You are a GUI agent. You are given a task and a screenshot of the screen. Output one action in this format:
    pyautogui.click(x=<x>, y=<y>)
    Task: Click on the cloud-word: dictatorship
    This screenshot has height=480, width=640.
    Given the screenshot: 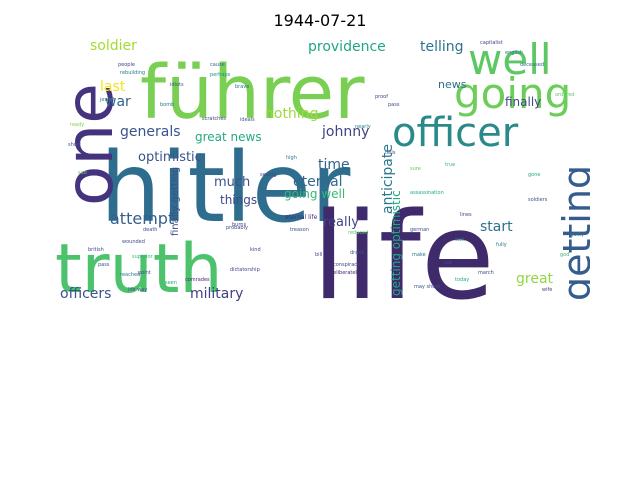 What is the action you would take?
    pyautogui.click(x=245, y=270)
    